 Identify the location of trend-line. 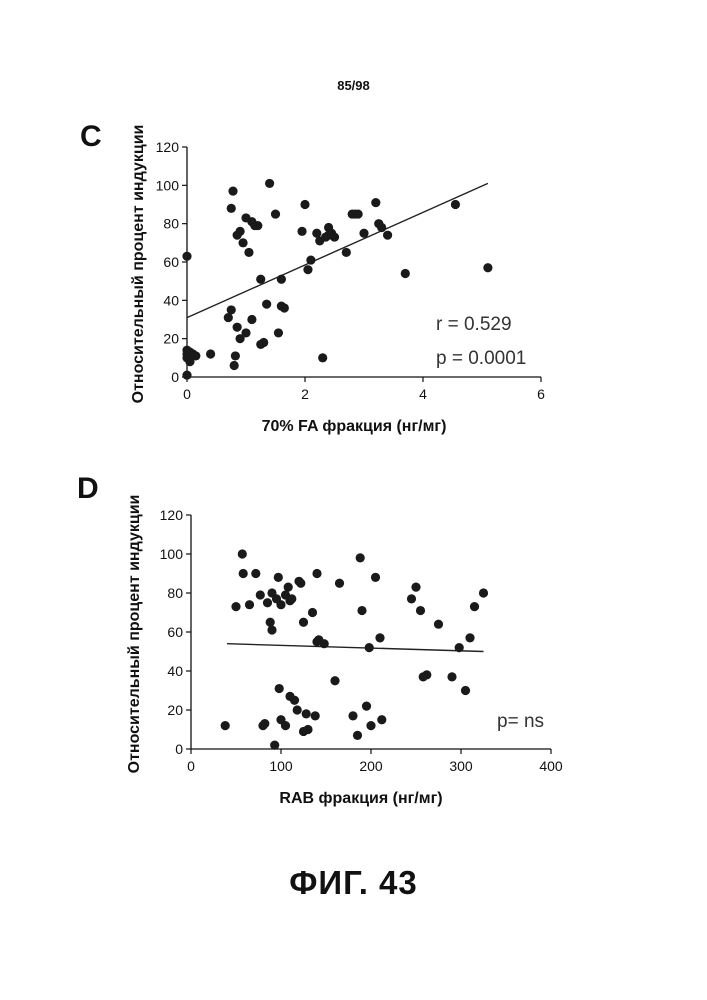
(355, 648).